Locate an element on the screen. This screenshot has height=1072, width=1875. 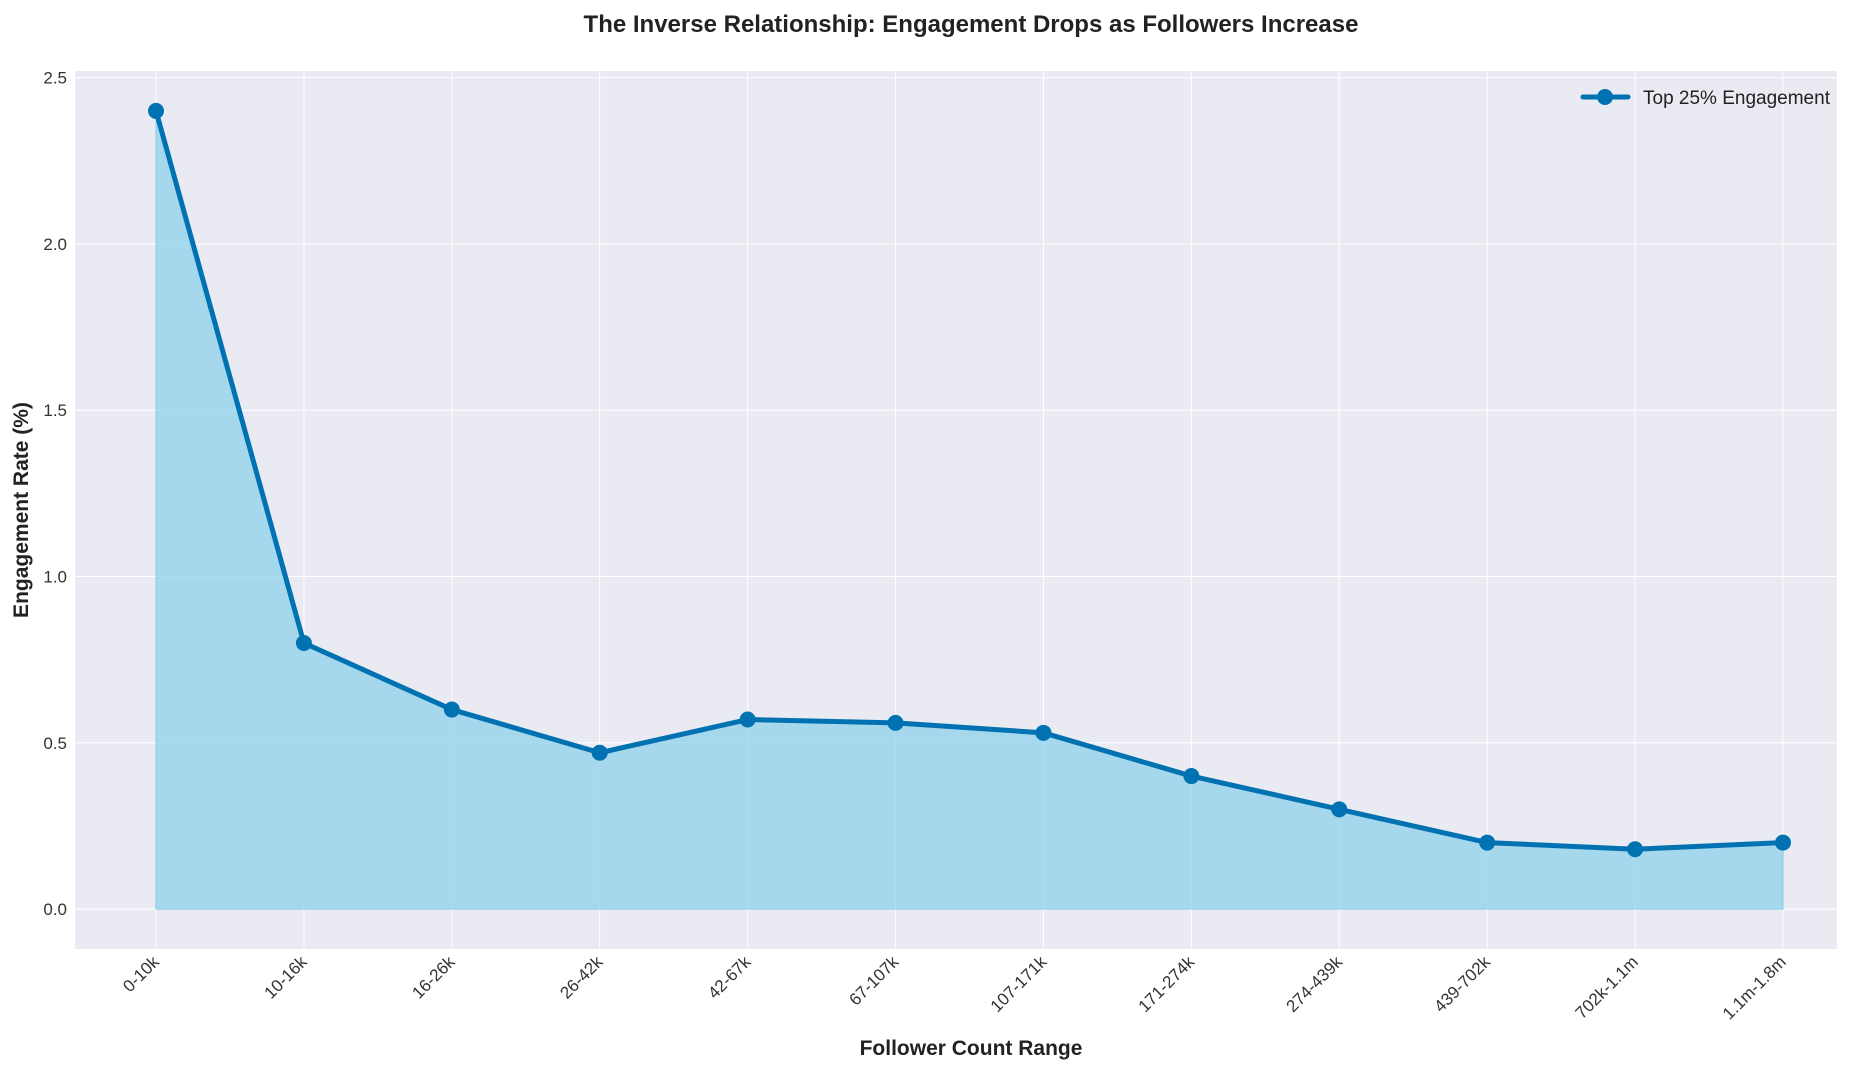
y-tick-label: 0.5 is located at coordinates (55, 743).